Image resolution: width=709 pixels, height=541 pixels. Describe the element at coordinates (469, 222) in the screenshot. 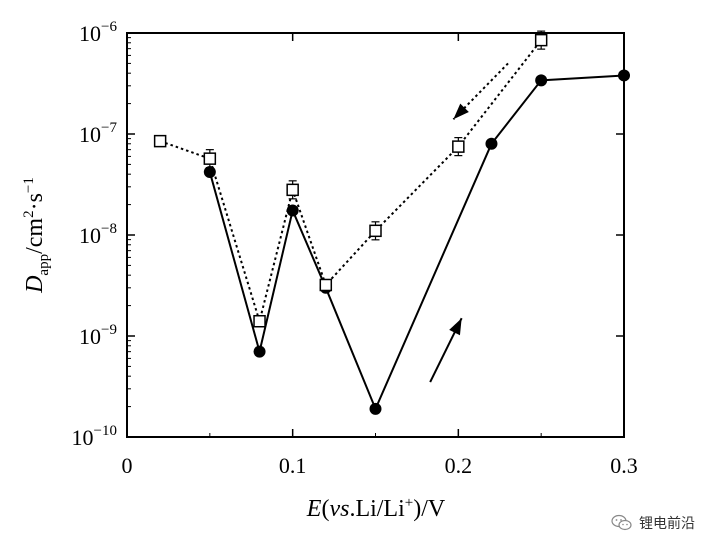

I see `annotation-layer` at that location.